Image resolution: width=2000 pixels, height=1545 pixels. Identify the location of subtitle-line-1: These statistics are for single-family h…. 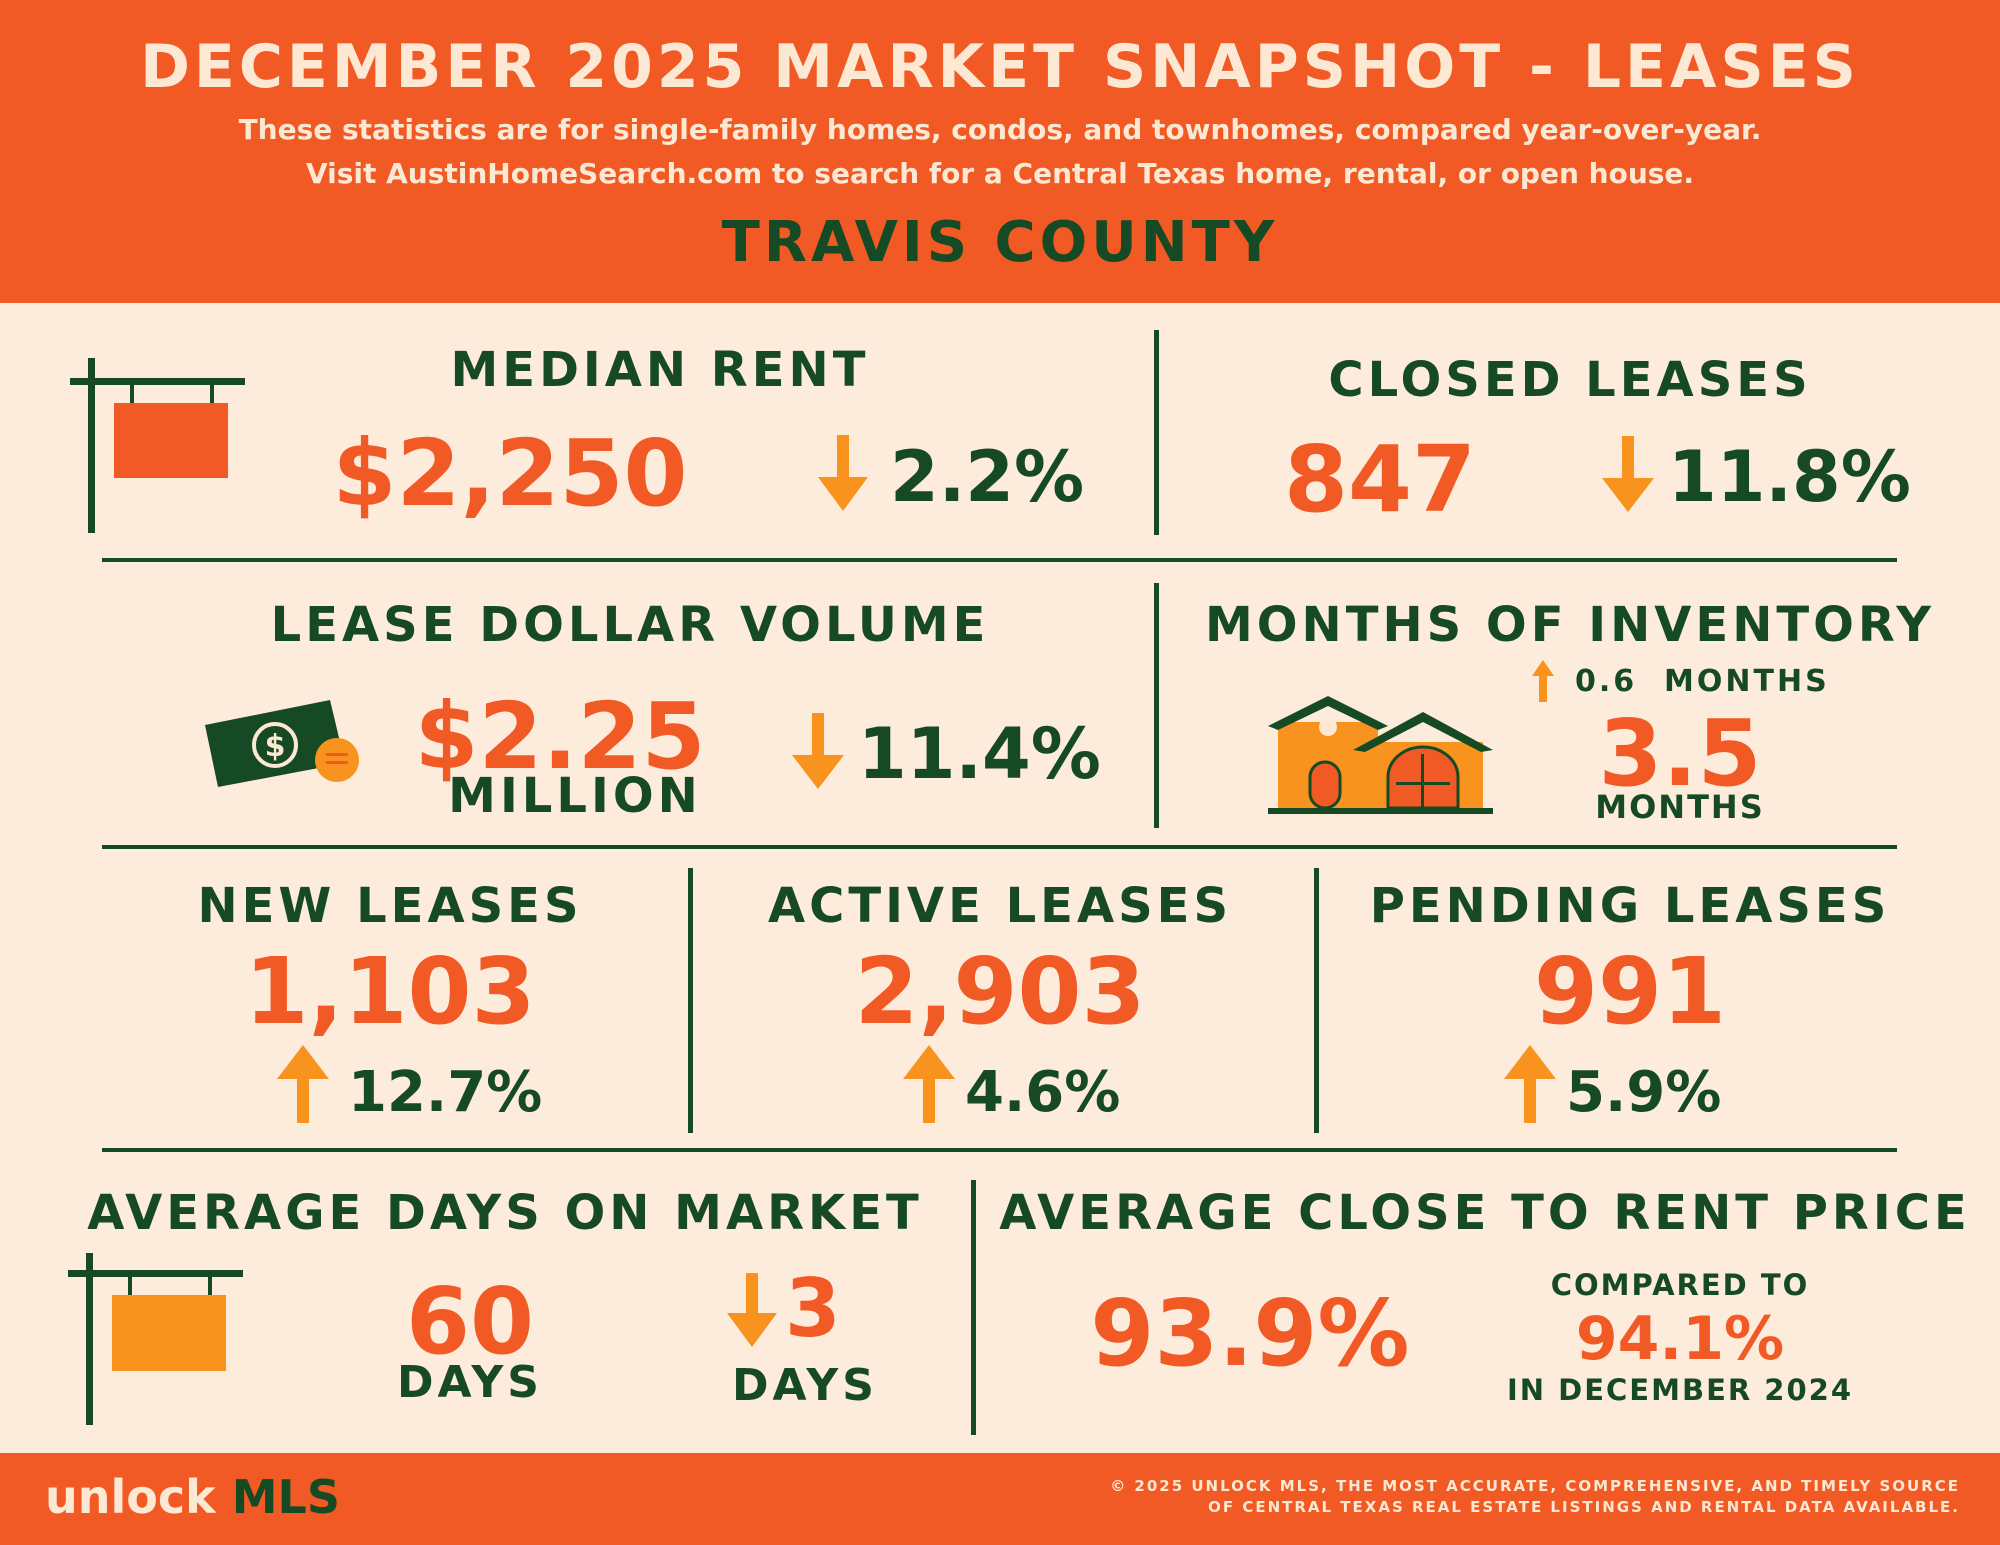
(1000, 129).